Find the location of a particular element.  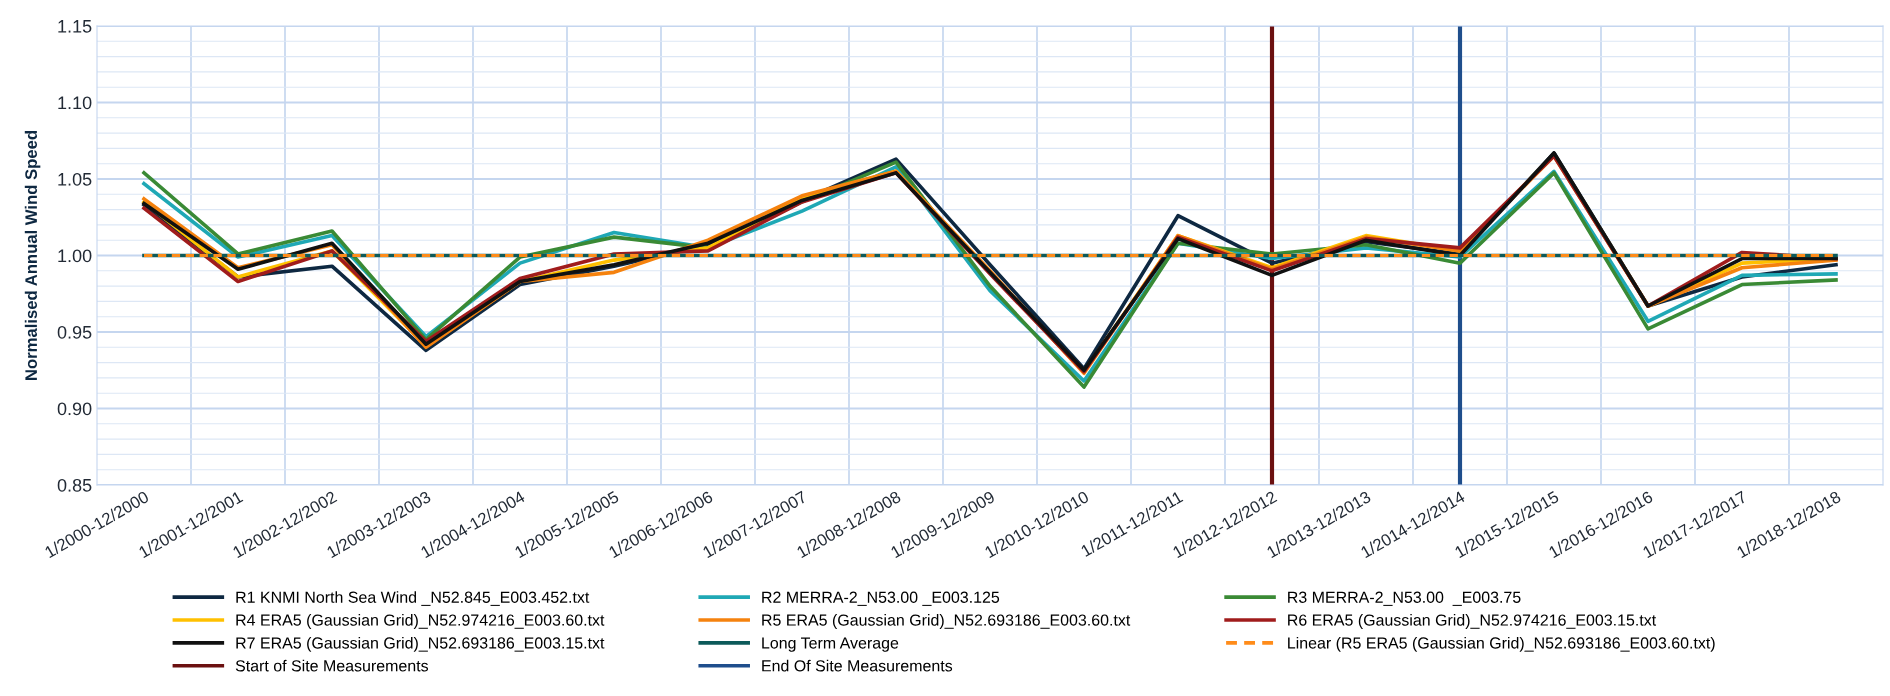

legend-label: Start of Site Measurements is located at coordinates (332, 665).